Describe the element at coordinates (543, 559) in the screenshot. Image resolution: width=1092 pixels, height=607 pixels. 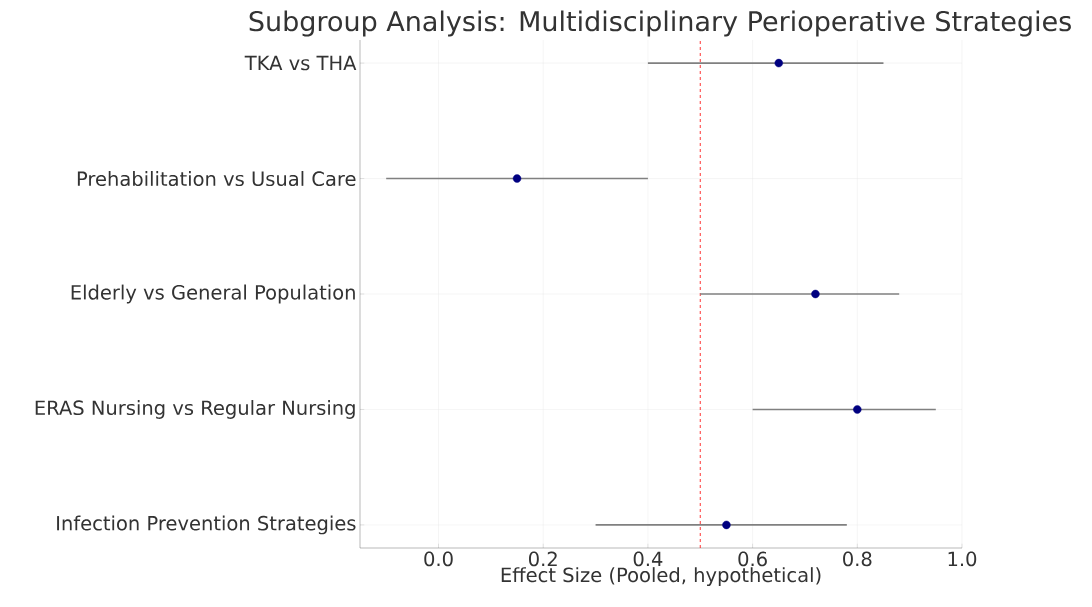
I see `x-tick-label: 0.2` at that location.